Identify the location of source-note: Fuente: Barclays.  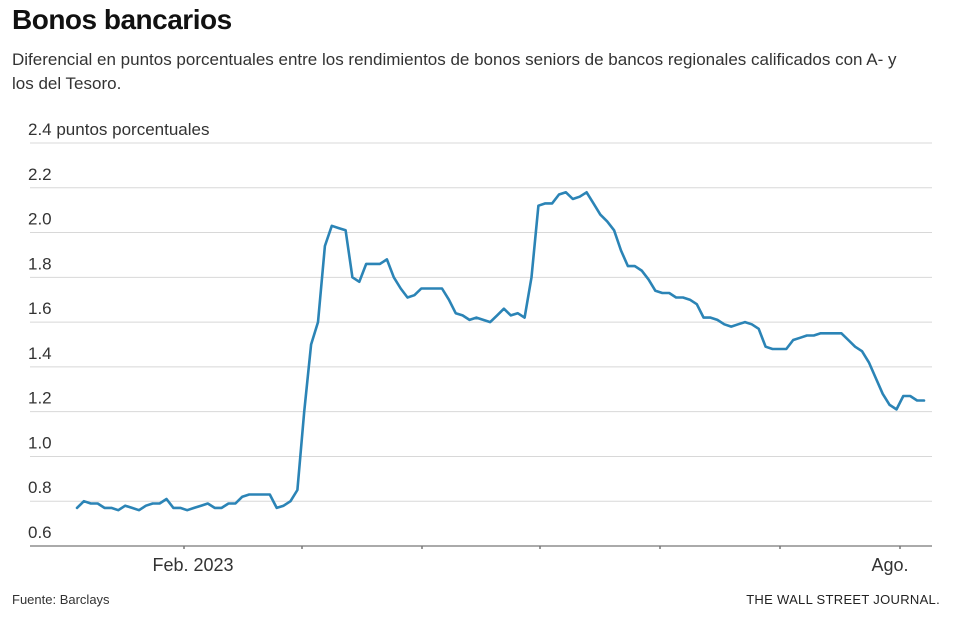
(61, 599).